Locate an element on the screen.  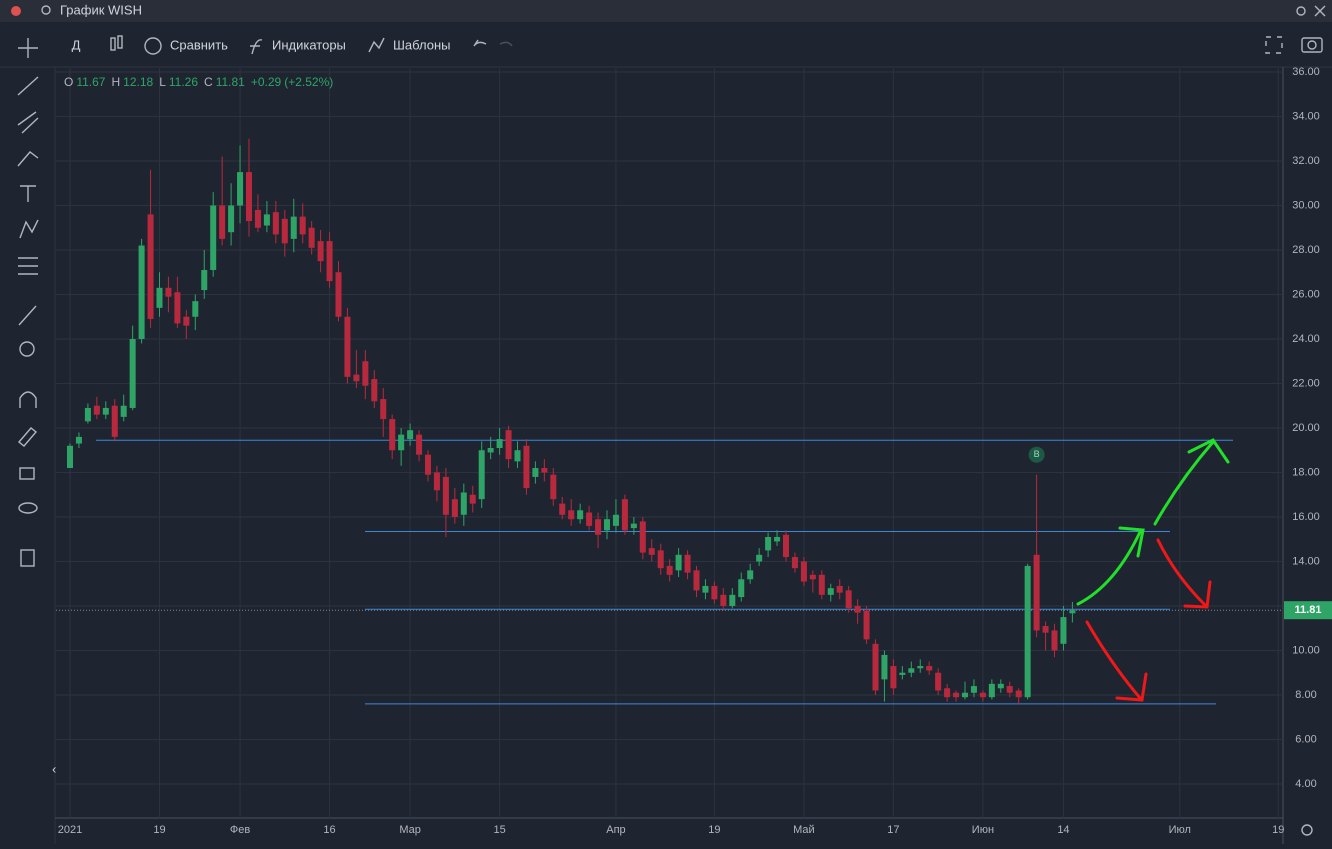
trash-tool is located at coordinates (27, 558).